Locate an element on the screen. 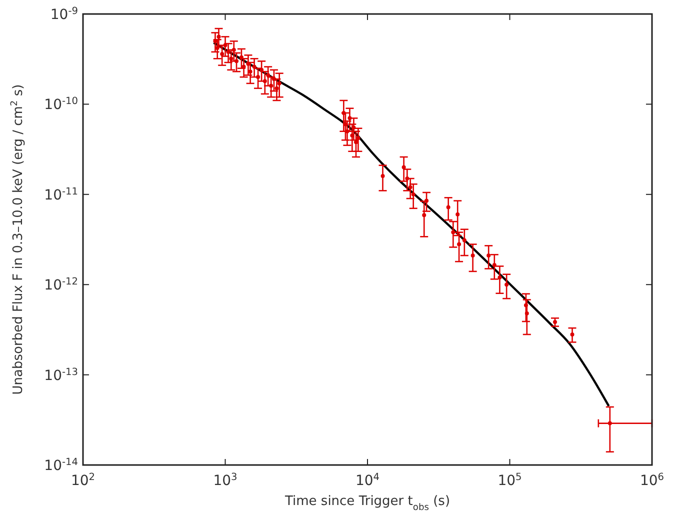  x-tick-label: 10$^{6}$ is located at coordinates (652, 480).